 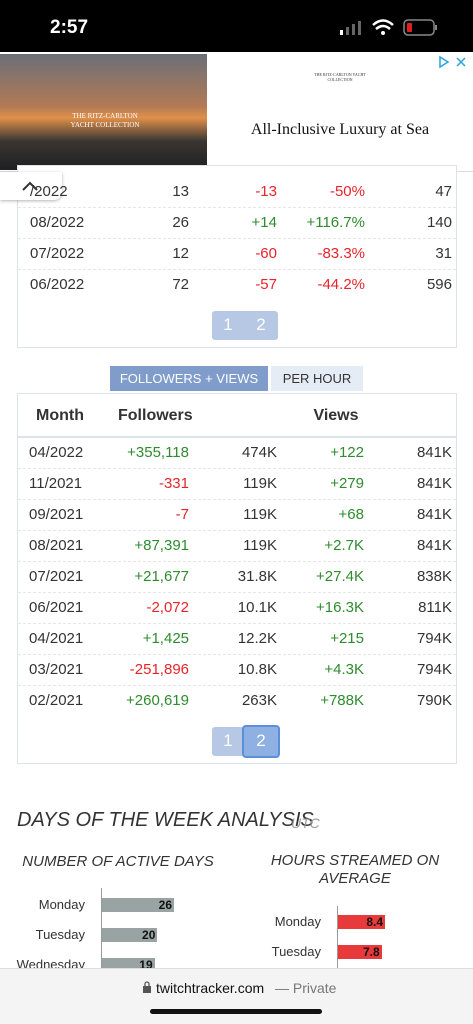 I want to click on monthly-cell: -13, so click(x=266, y=191).